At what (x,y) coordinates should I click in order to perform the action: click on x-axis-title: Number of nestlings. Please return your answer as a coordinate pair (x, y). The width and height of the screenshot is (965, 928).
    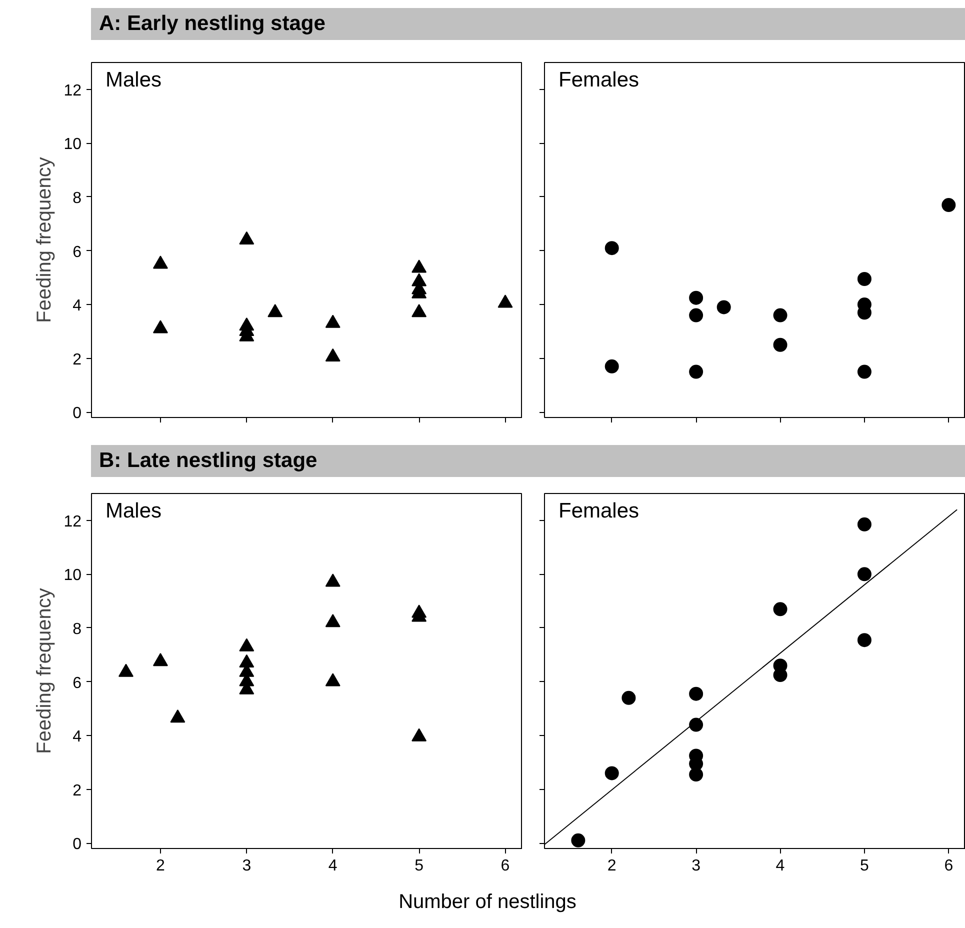
    Looking at the image, I should click on (487, 902).